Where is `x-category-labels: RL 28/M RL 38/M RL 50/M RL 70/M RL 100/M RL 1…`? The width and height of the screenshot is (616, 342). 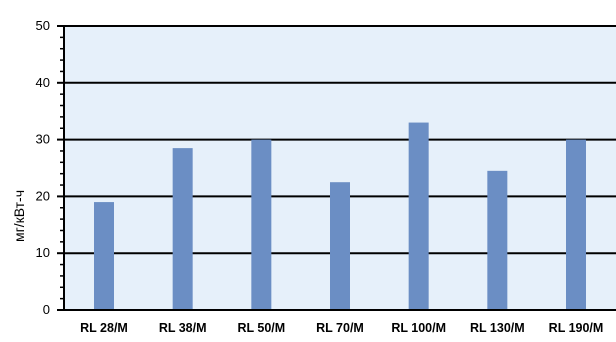
x-category-labels: RL 28/M RL 38/M RL 50/M RL 70/M RL 100/M RL 1… is located at coordinates (341, 328).